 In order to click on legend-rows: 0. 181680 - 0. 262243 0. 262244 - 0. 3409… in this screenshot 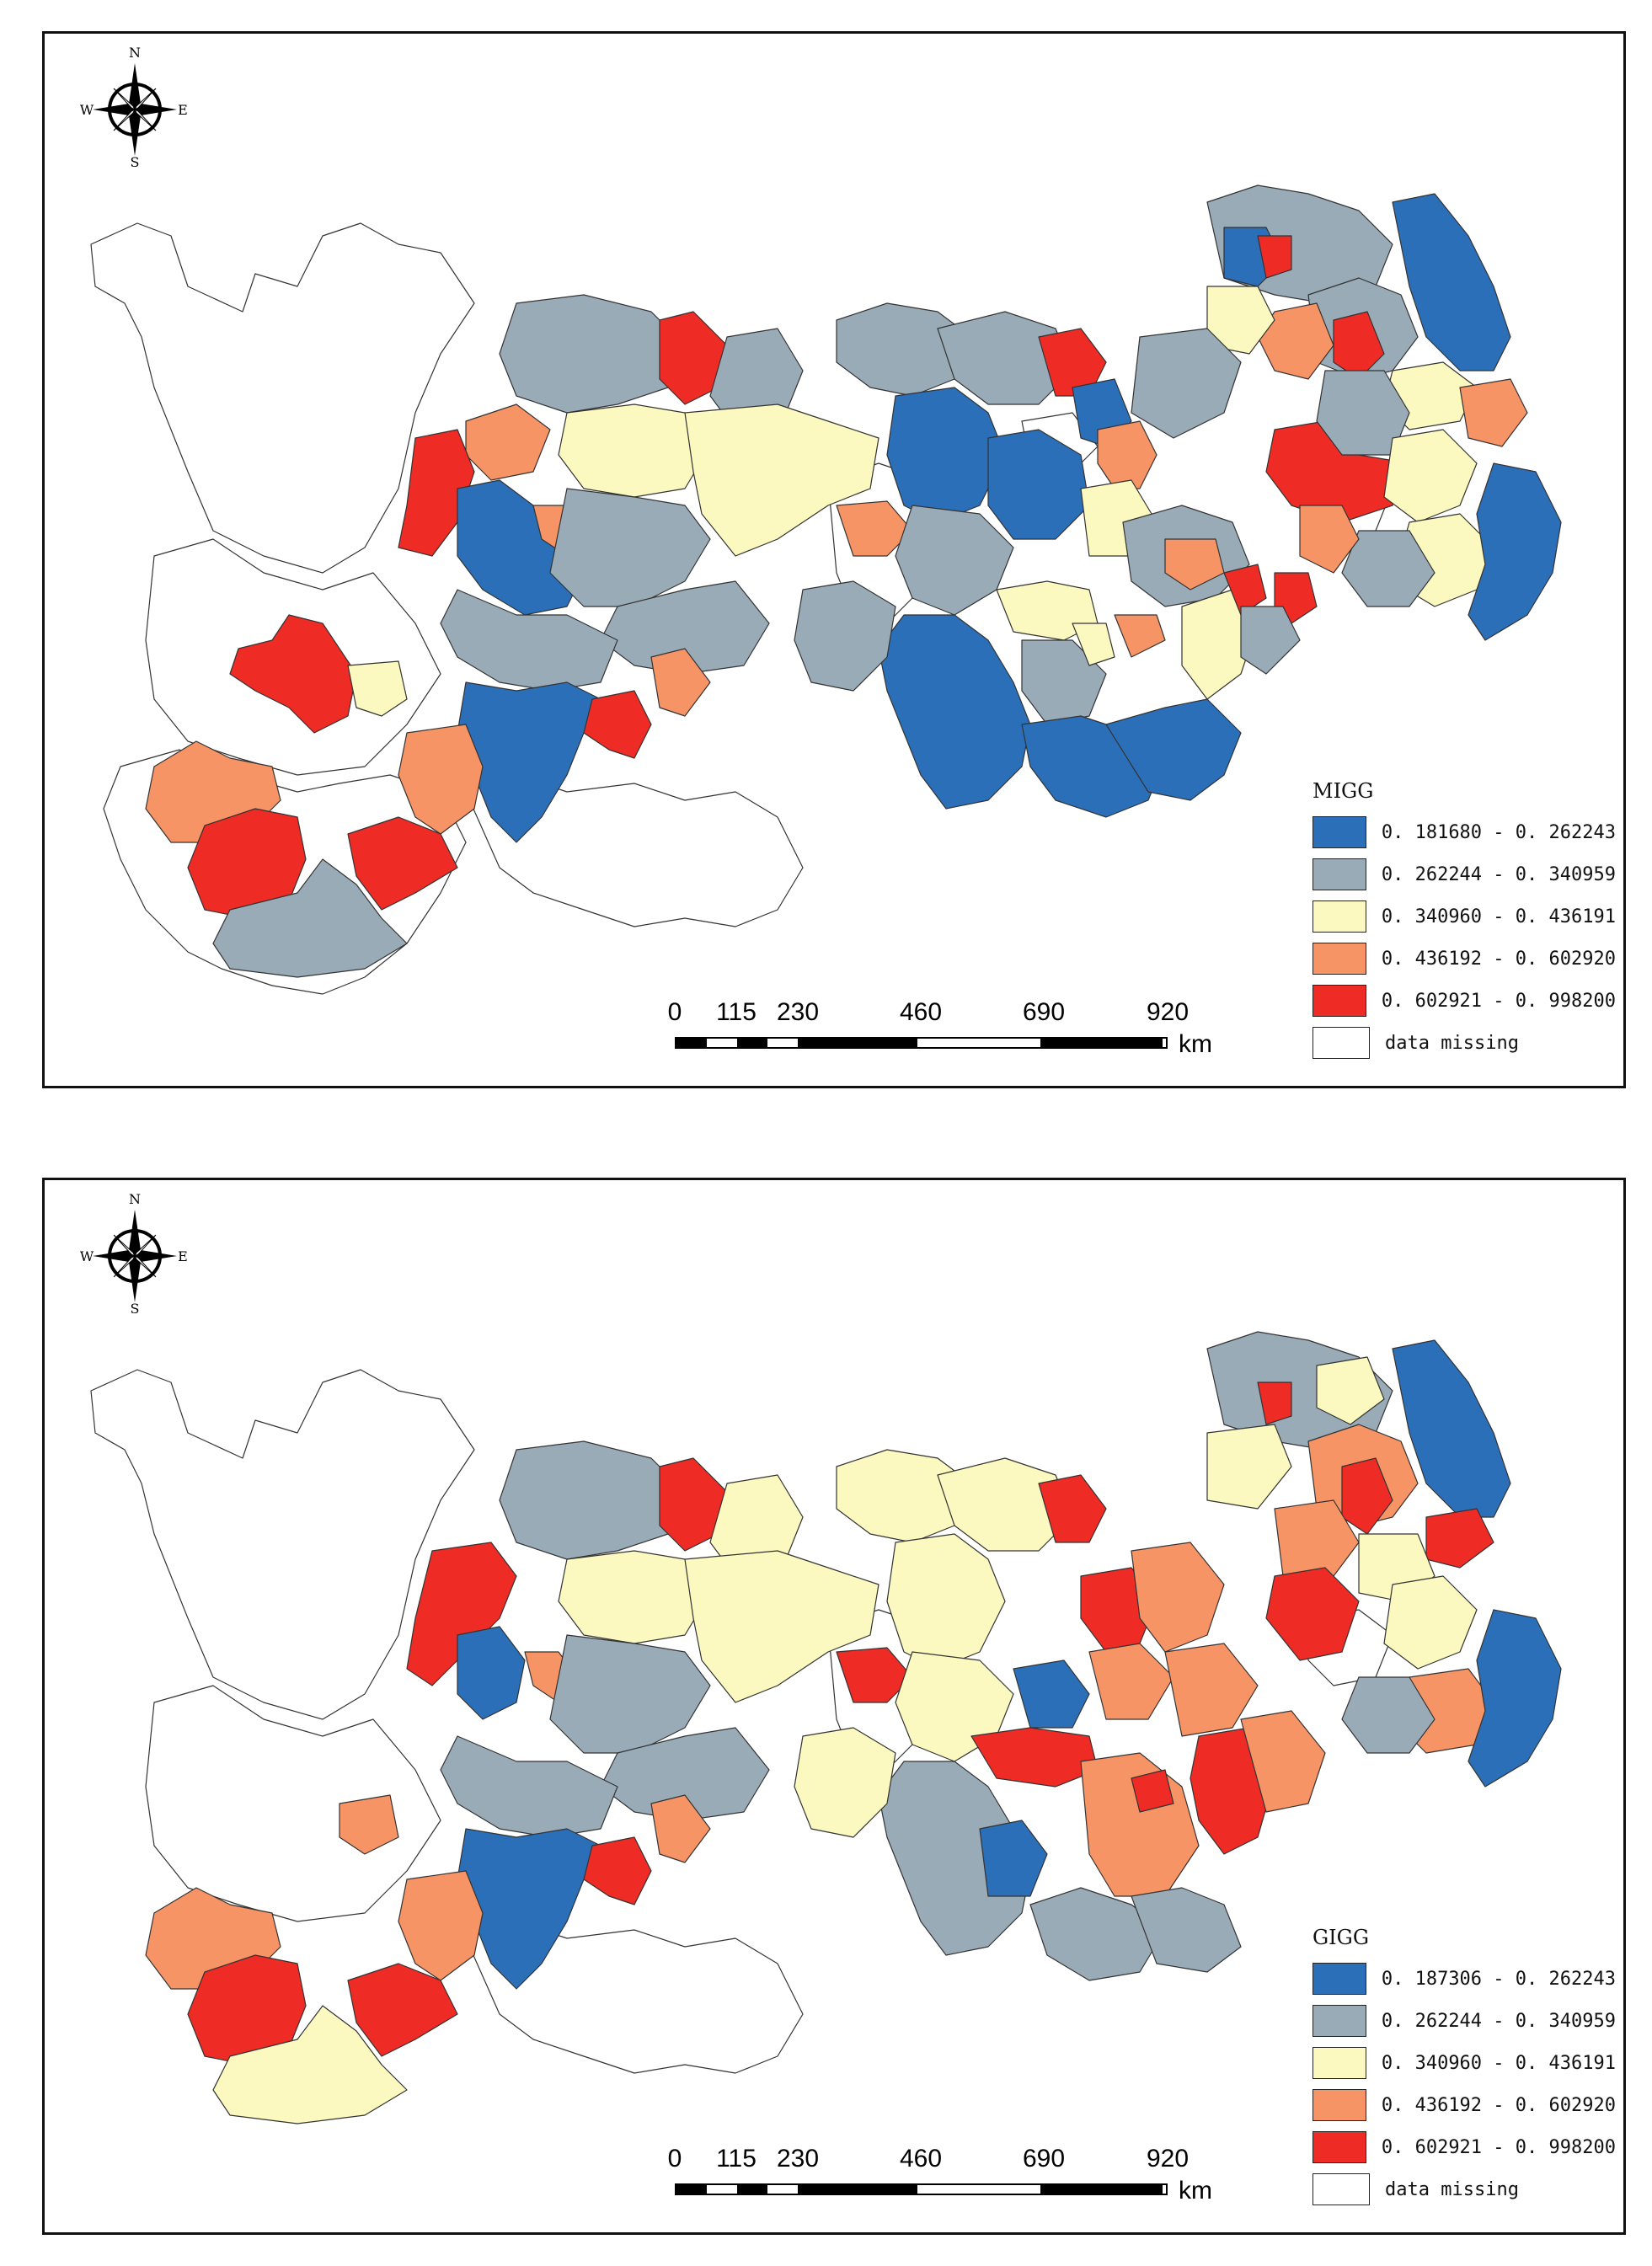, I will do `click(1464, 937)`.